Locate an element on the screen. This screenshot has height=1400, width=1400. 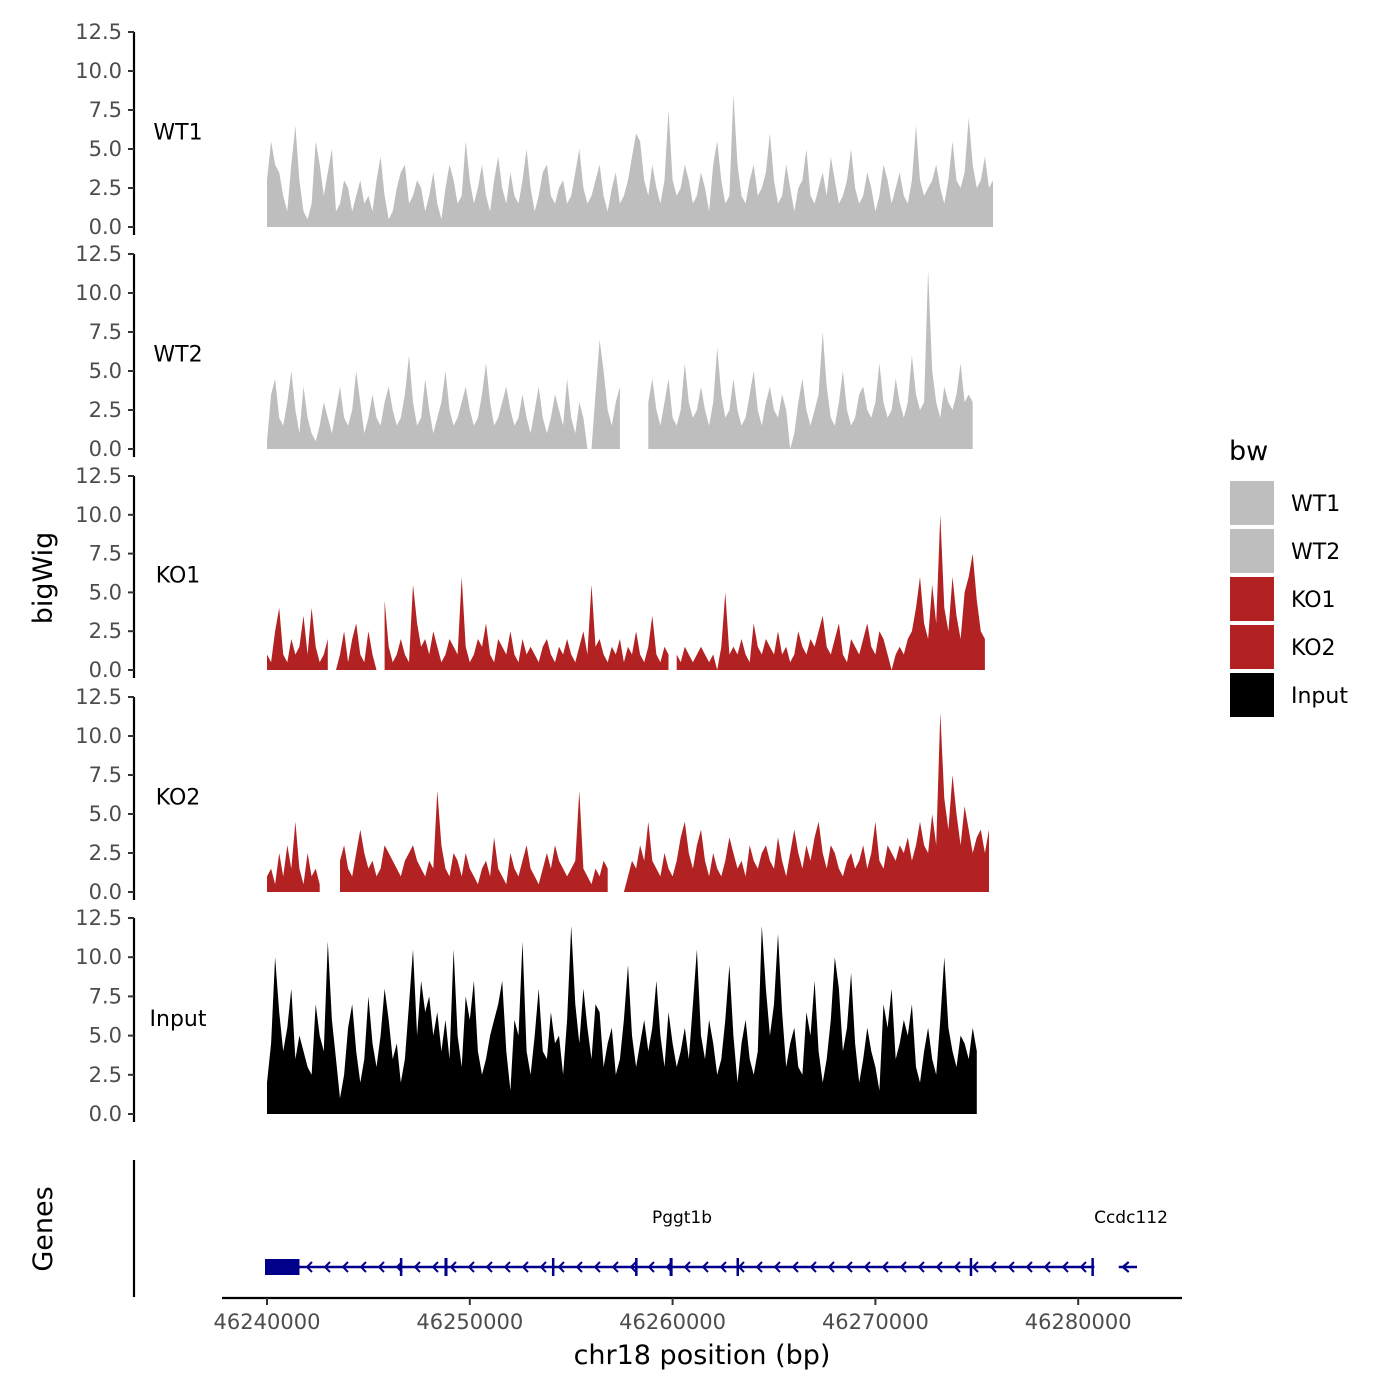
track-ko1: 0.0 2.5 5.0 7.5 10.0 12.5 KO1 is located at coordinates (530, 573).